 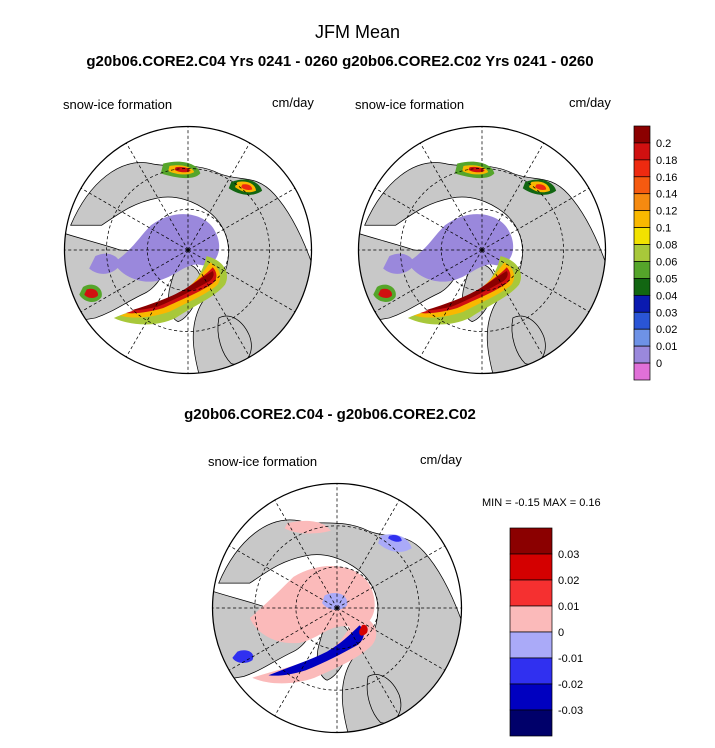 I want to click on polar-map-c04, so click(x=188, y=250).